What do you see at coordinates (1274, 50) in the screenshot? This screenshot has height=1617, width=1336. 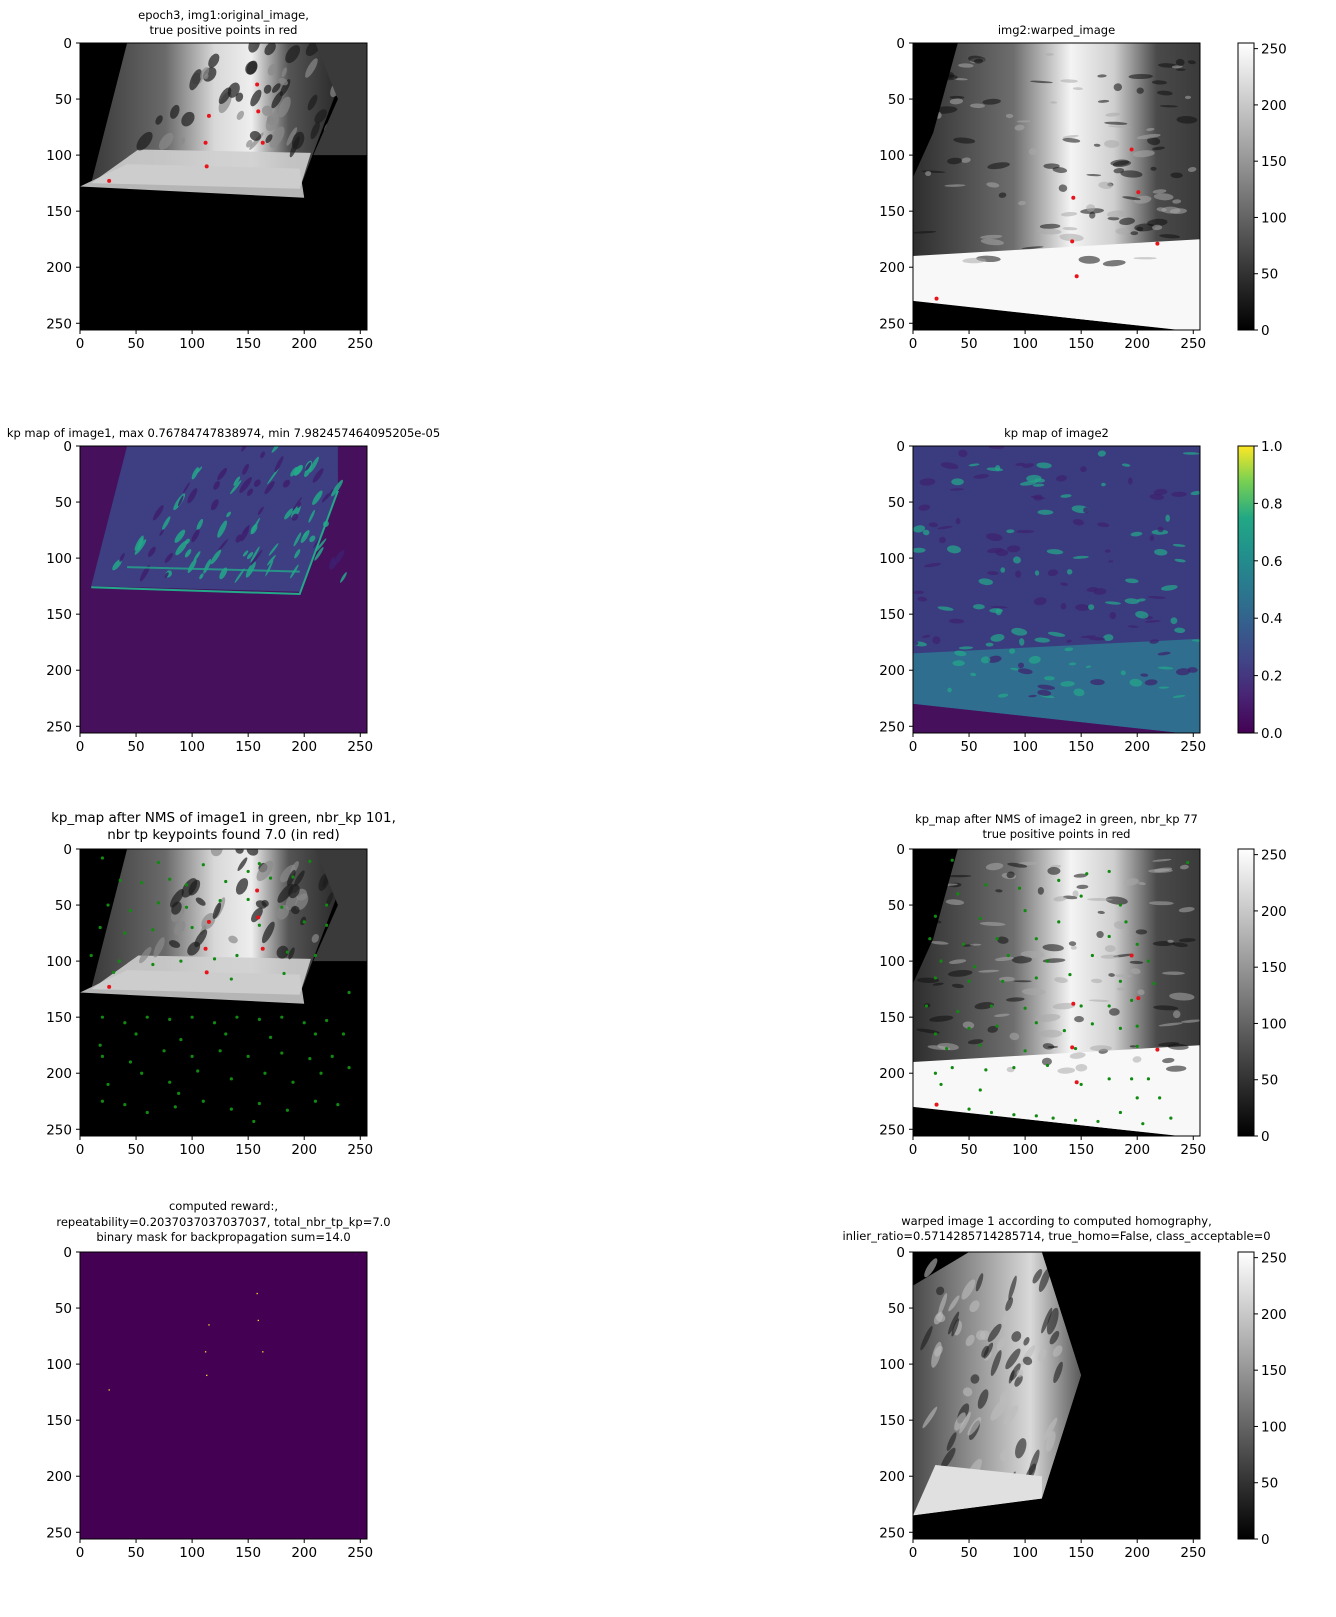 I see `colorbar-tick-label: 250` at bounding box center [1274, 50].